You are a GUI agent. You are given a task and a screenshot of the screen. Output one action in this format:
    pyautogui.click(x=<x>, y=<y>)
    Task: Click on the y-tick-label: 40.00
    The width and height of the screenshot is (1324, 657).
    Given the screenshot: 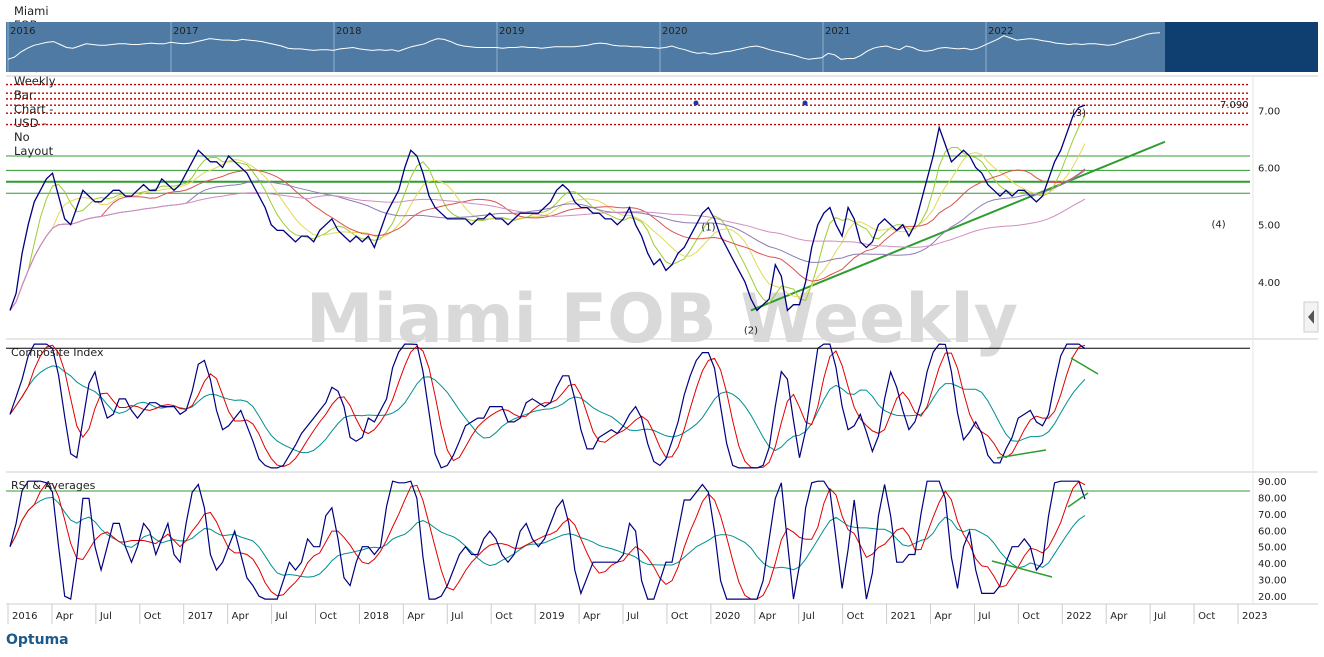 What is the action you would take?
    pyautogui.click(x=1272, y=564)
    